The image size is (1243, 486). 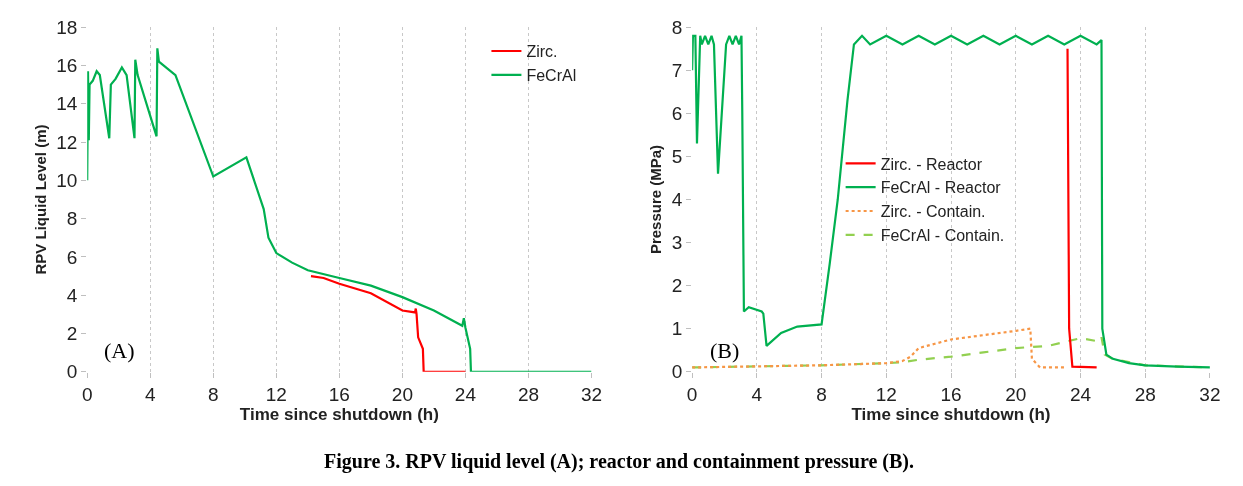 I want to click on y-tick-label: 7, so click(x=677, y=70).